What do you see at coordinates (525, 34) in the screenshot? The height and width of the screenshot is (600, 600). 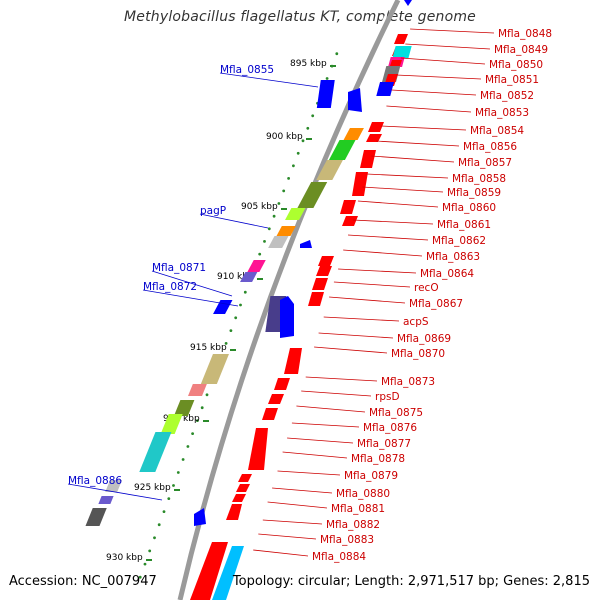 I see `gene-label: Mfla_0848` at bounding box center [525, 34].